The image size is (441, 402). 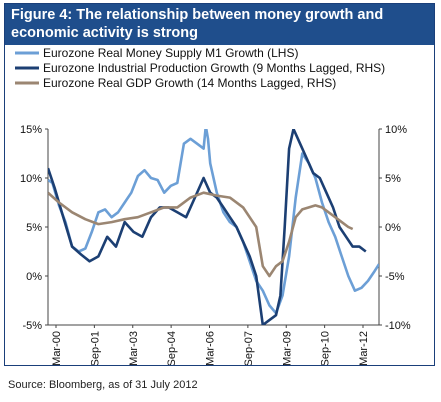 I want to click on y-left-tick-label: 0%, so click(x=34, y=277).